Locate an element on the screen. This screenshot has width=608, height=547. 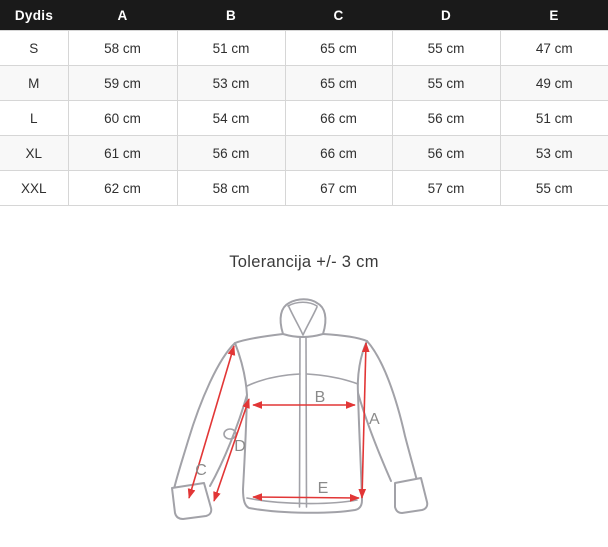
jacket-body-outline is located at coordinates (301, 423).